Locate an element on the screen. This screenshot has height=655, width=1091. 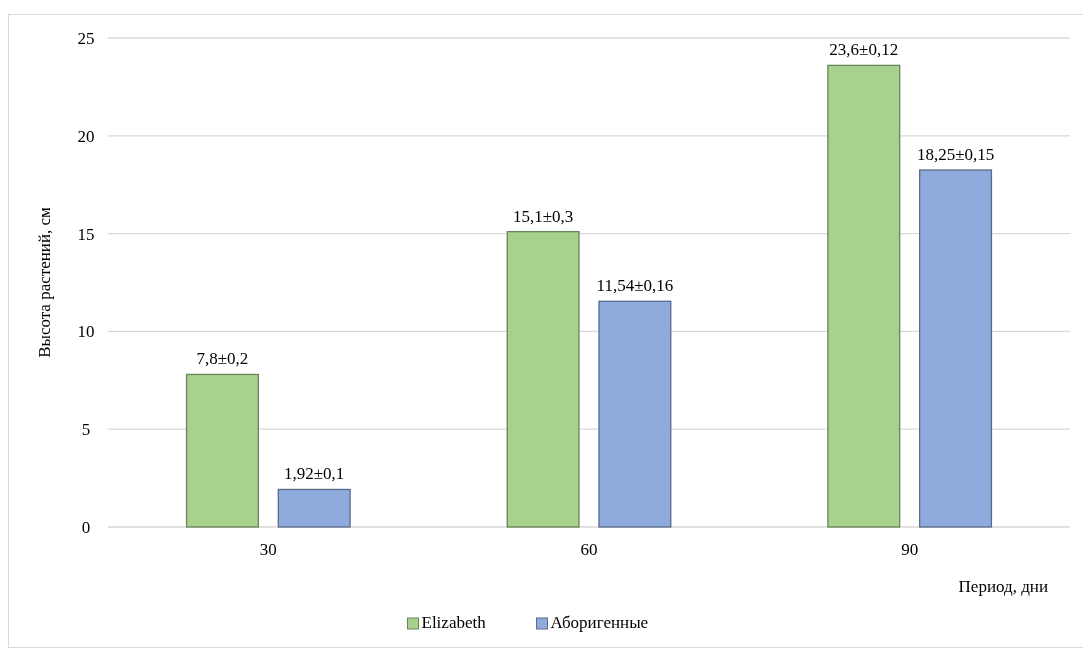
x-axis-title: Период, дни is located at coordinates (1003, 586).